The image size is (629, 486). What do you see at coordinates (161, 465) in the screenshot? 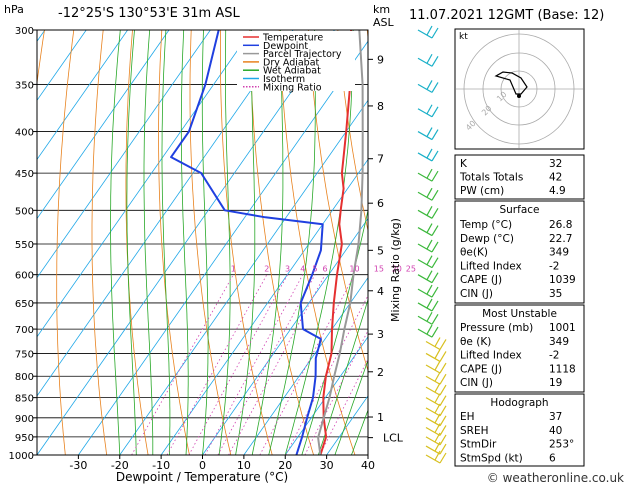
I see `temperature-tick-label: -10` at bounding box center [161, 465].